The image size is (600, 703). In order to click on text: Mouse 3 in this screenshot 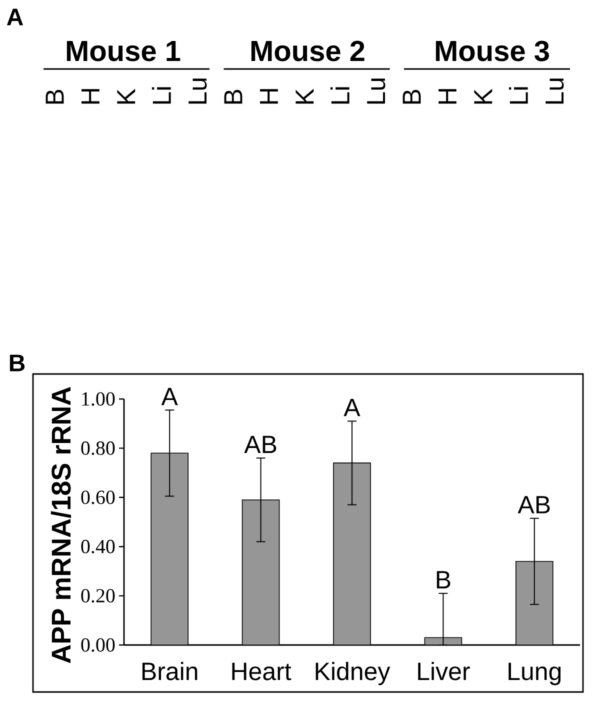, I will do `click(492, 51)`.